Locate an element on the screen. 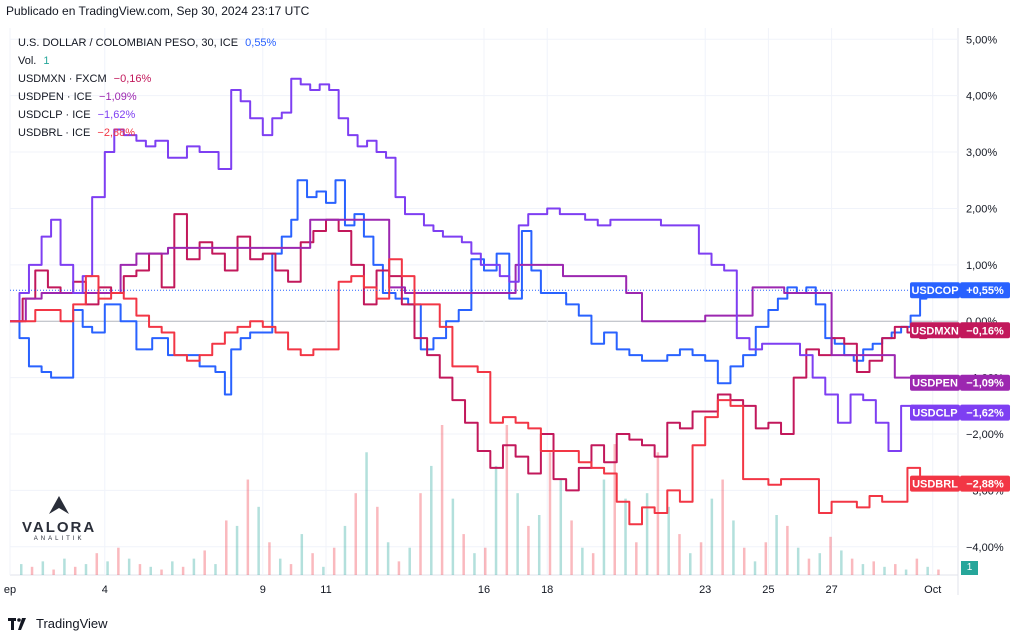 The image size is (1024, 639). tradingview-logo-icon is located at coordinates (17, 623).